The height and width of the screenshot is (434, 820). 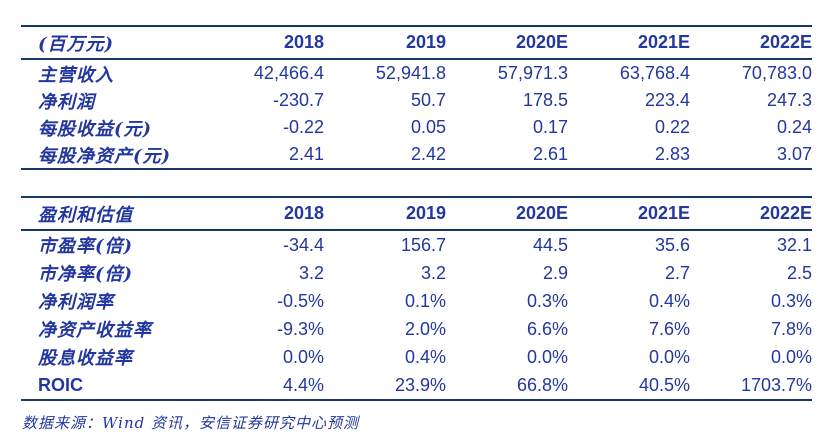 I want to click on value-cell: 0.24, so click(x=794, y=127).